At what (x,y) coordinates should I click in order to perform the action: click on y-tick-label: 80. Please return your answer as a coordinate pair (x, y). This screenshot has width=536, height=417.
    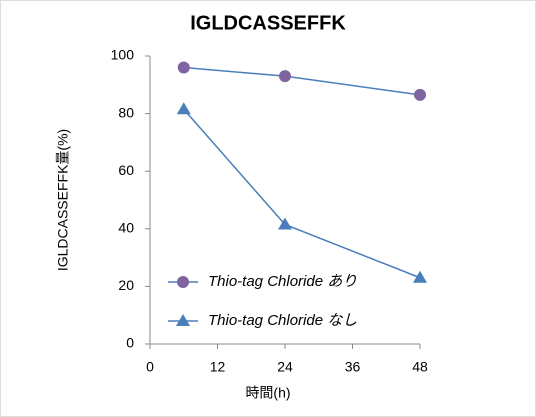
    Looking at the image, I should click on (126, 112).